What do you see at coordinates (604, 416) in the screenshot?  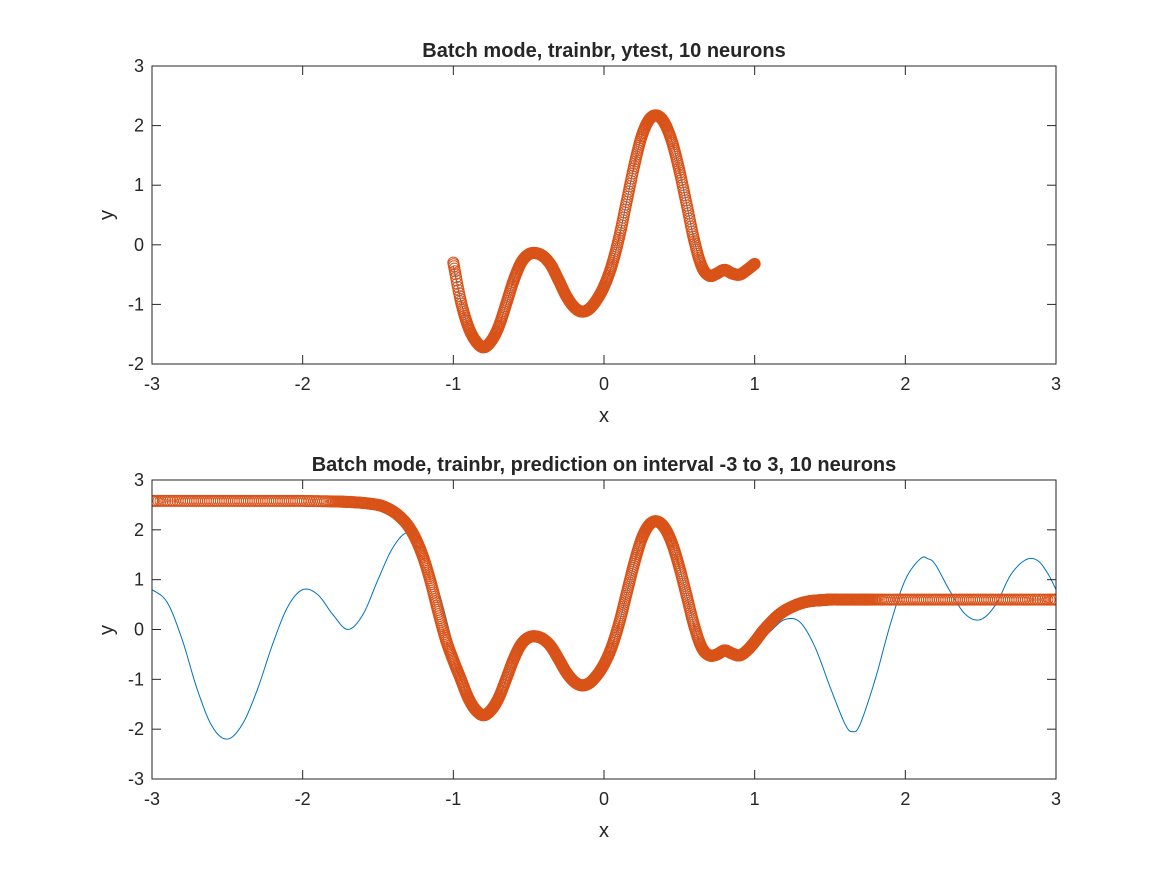 I see `top-subplot-xlabel: x` at bounding box center [604, 416].